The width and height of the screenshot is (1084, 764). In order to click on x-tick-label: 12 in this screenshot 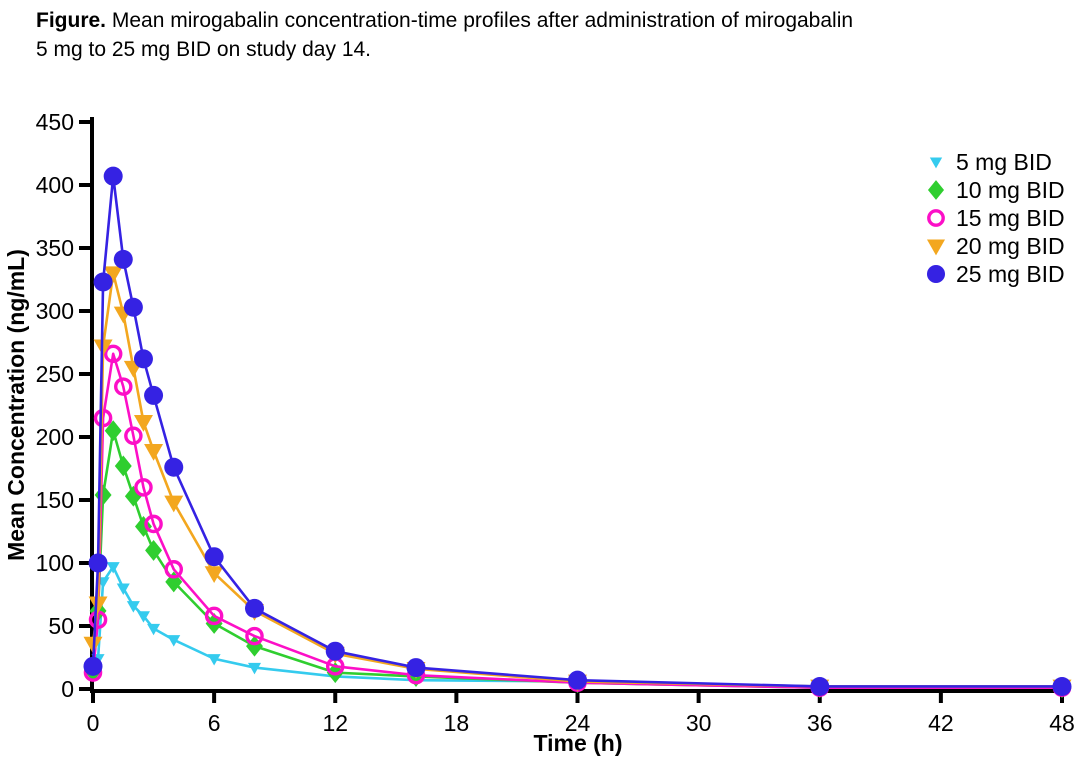, I will do `click(335, 723)`.